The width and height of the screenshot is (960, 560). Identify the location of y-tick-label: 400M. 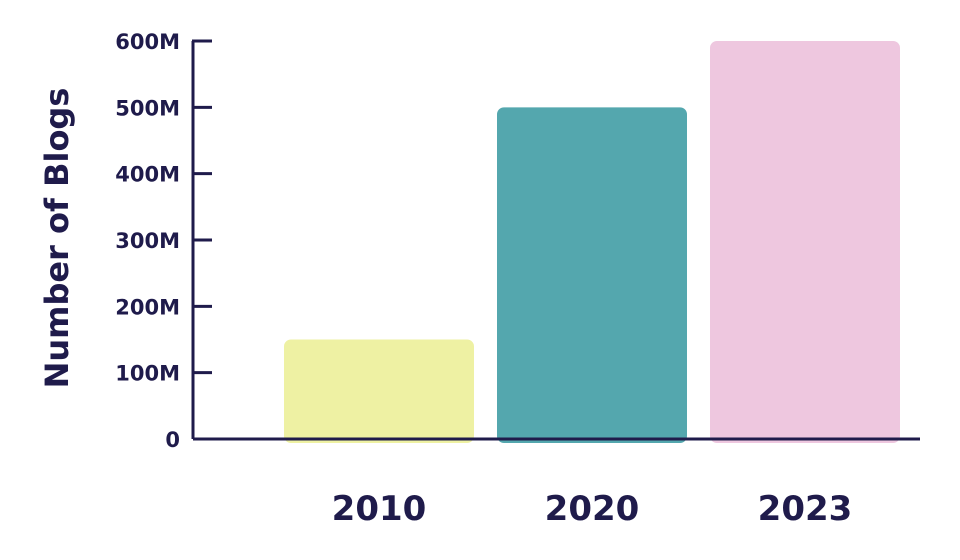
(147, 175).